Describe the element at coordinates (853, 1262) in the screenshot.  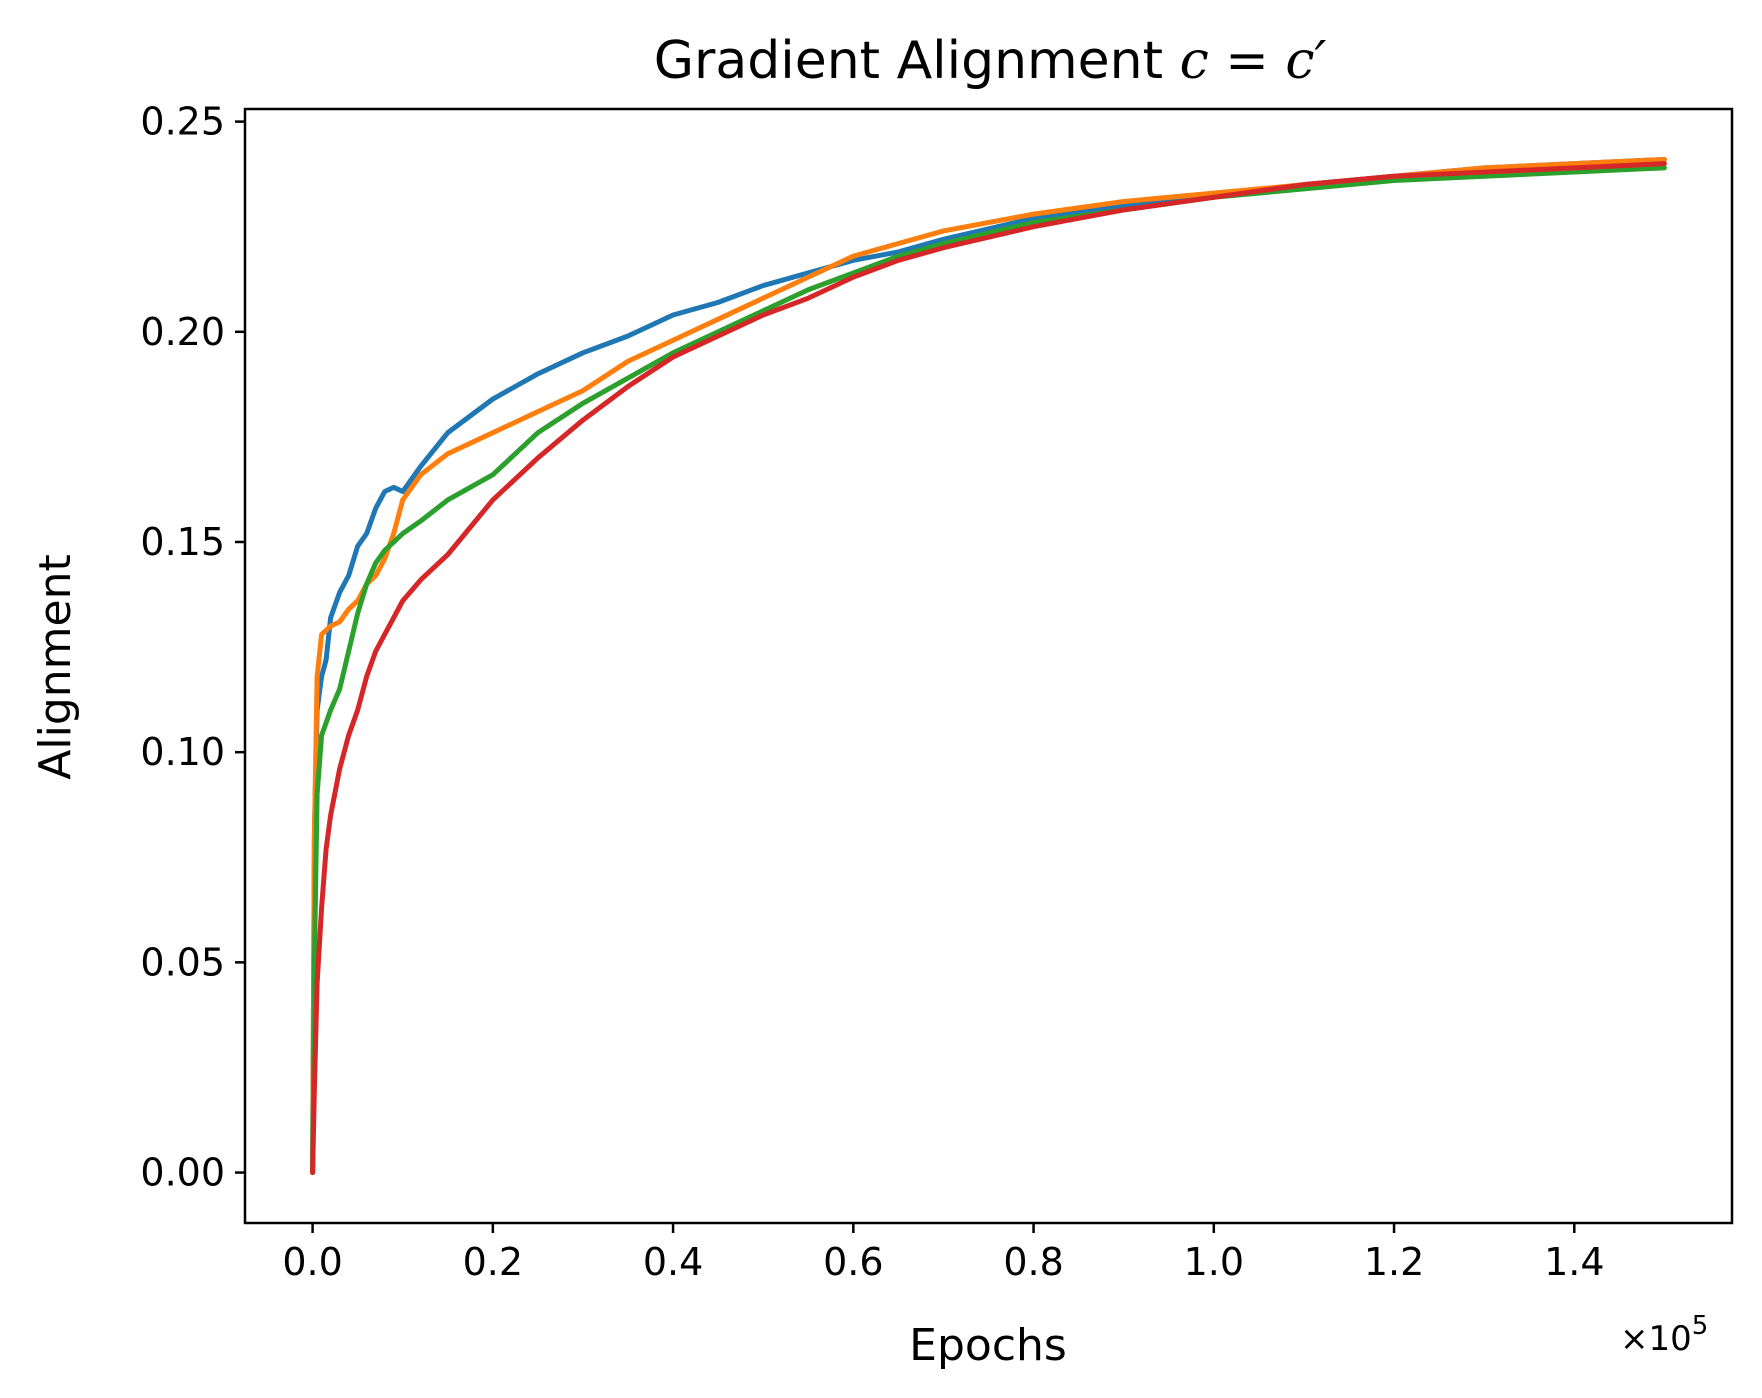
I see `x-tick-label: 0.6` at that location.